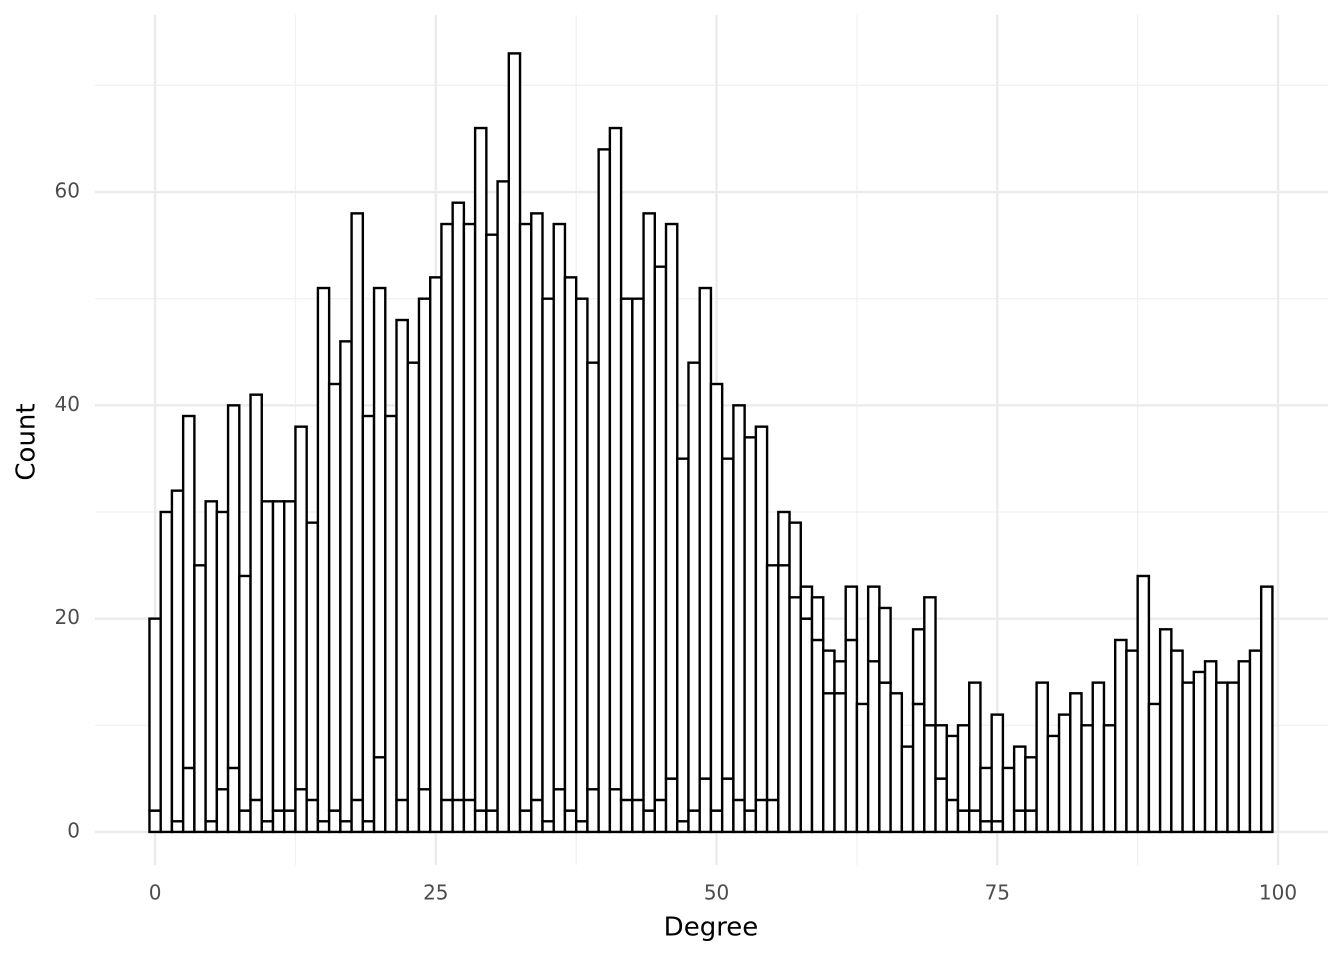 The height and width of the screenshot is (960, 1344). Describe the element at coordinates (435, 893) in the screenshot. I see `x-tick-label: 25` at that location.